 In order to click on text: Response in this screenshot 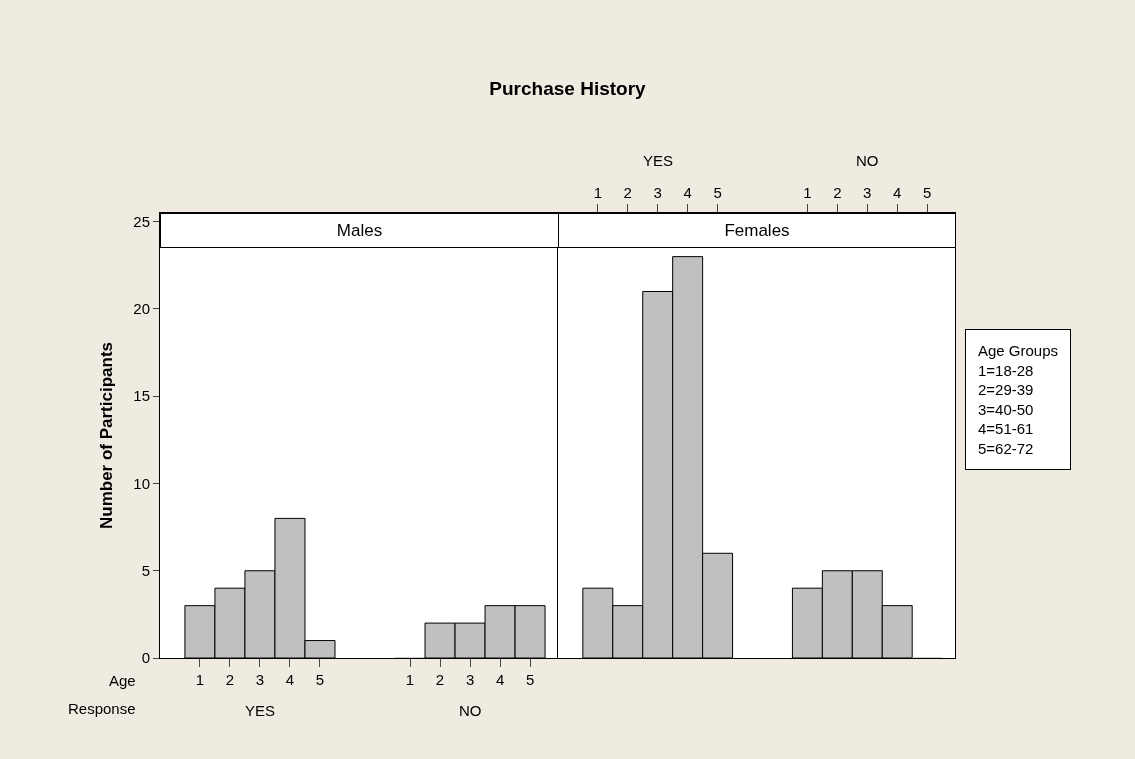, I will do `click(102, 708)`.